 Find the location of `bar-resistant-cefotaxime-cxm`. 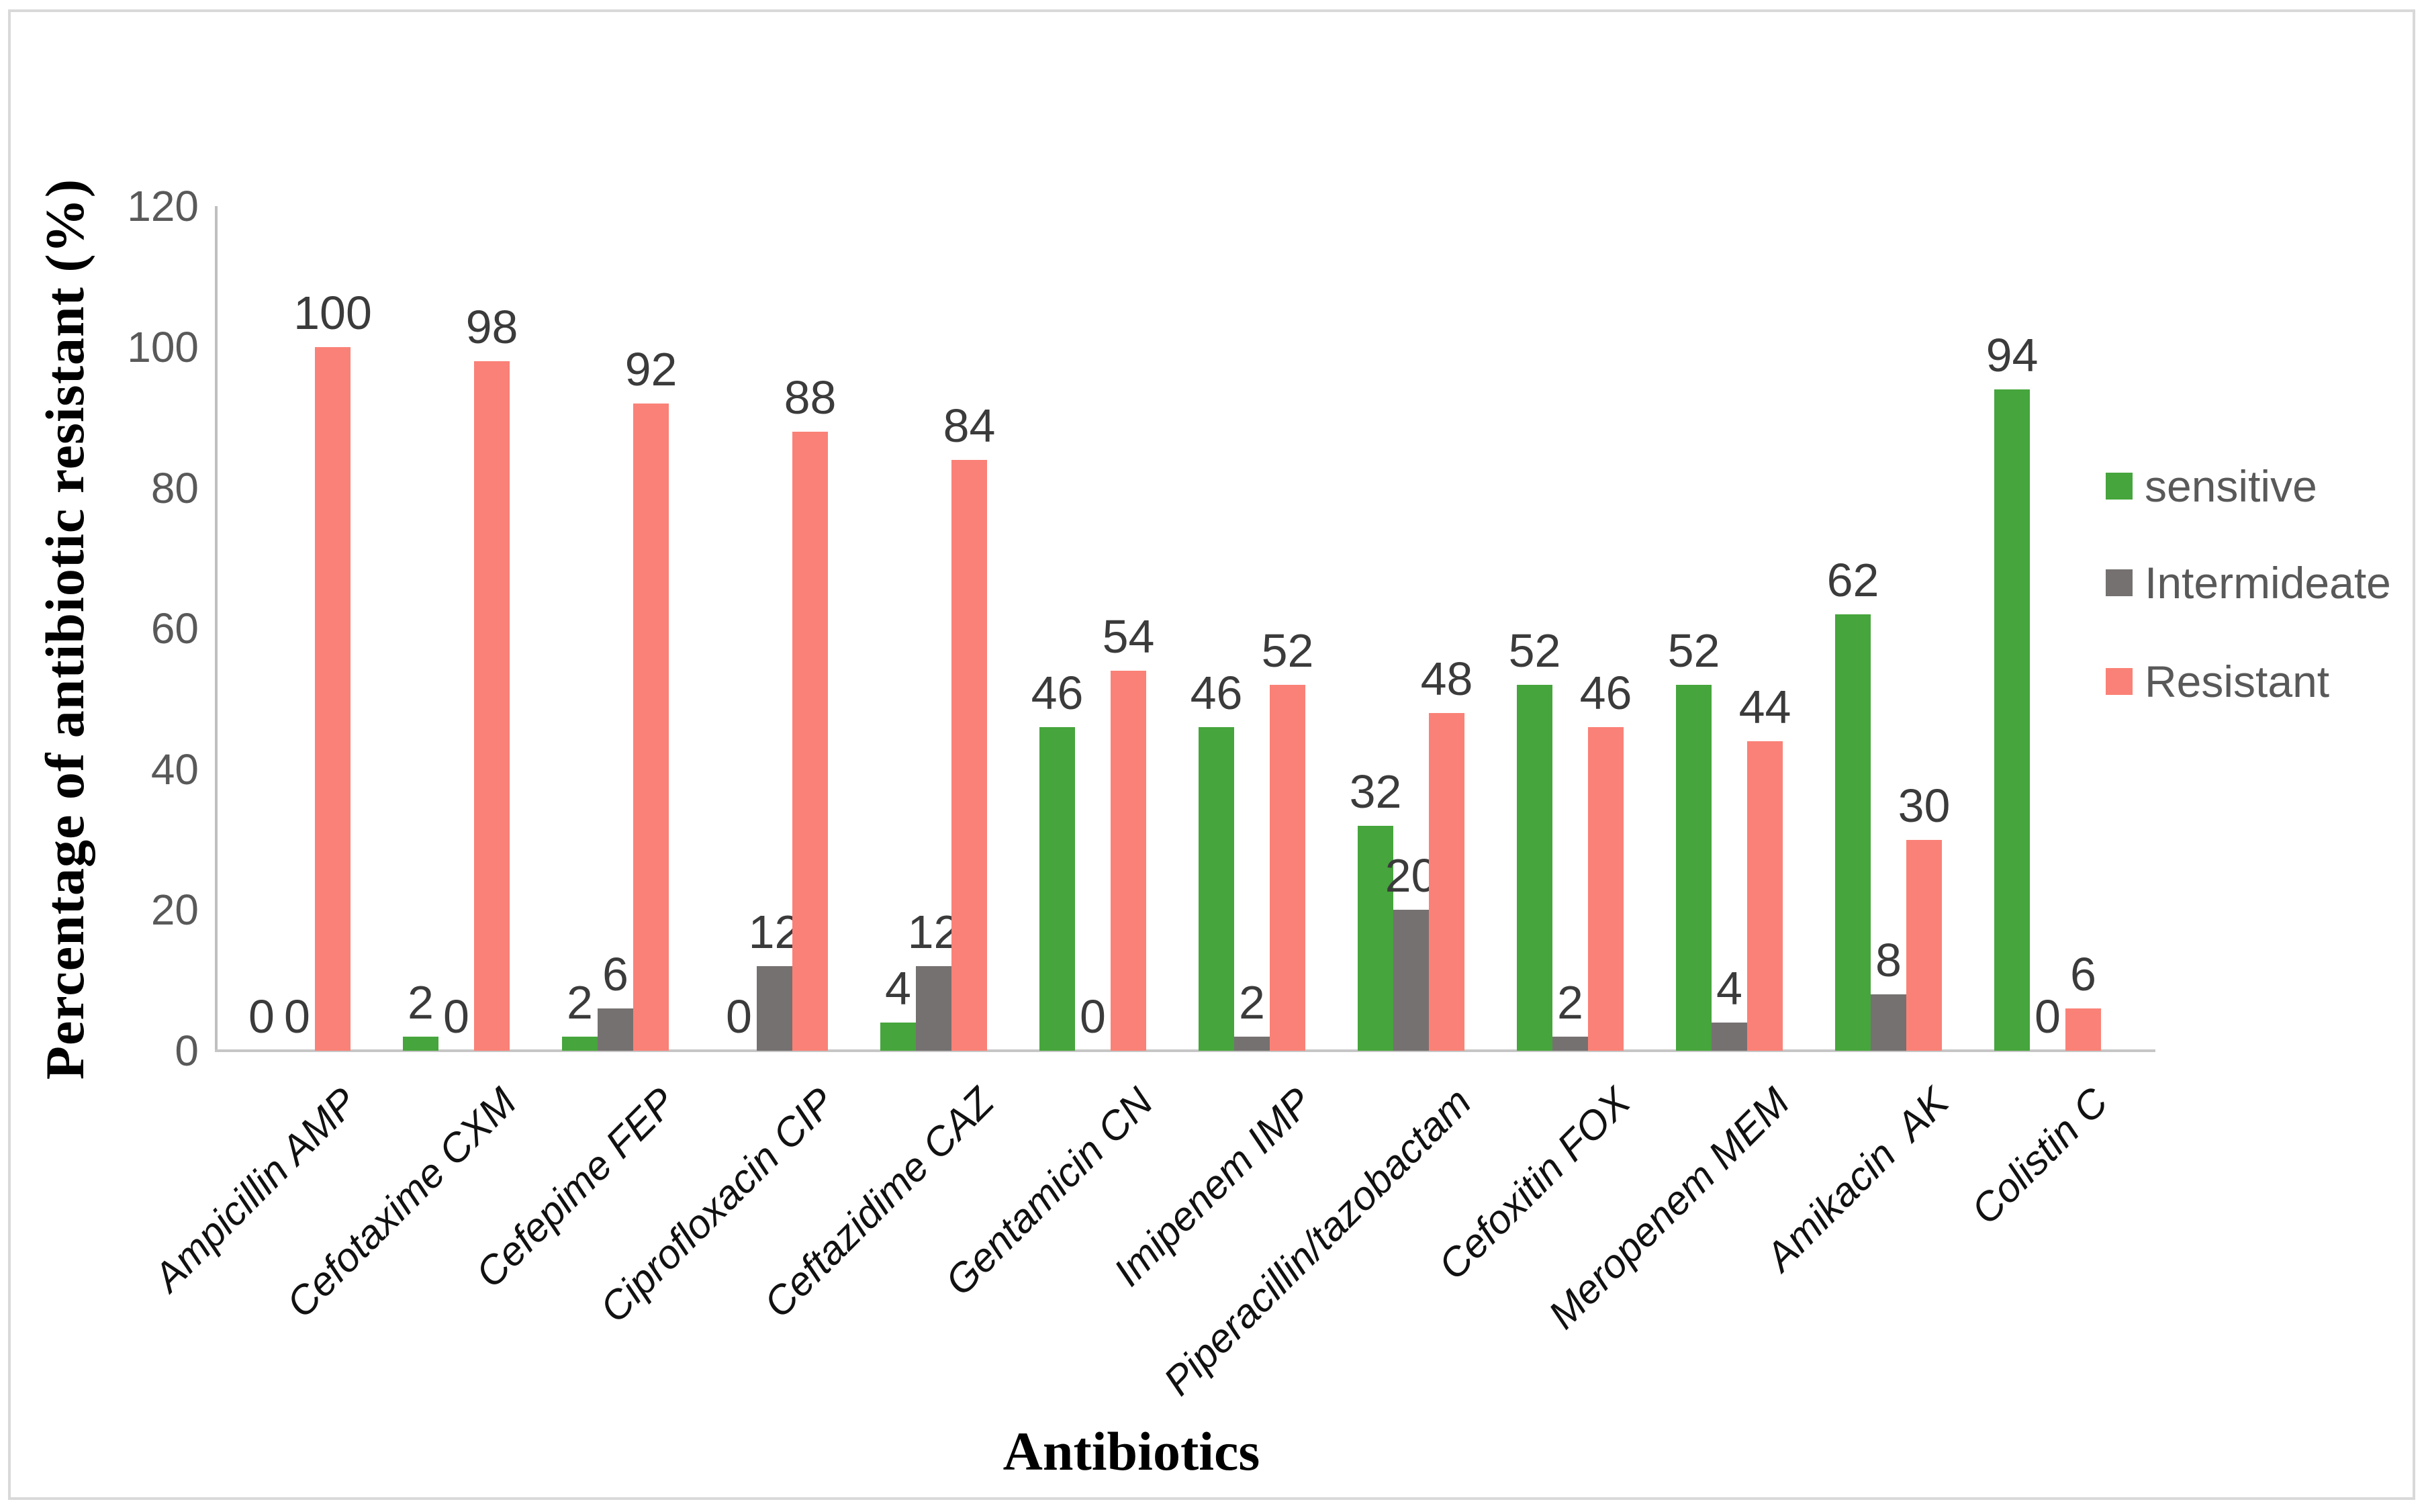

bar-resistant-cefotaxime-cxm is located at coordinates (492, 706).